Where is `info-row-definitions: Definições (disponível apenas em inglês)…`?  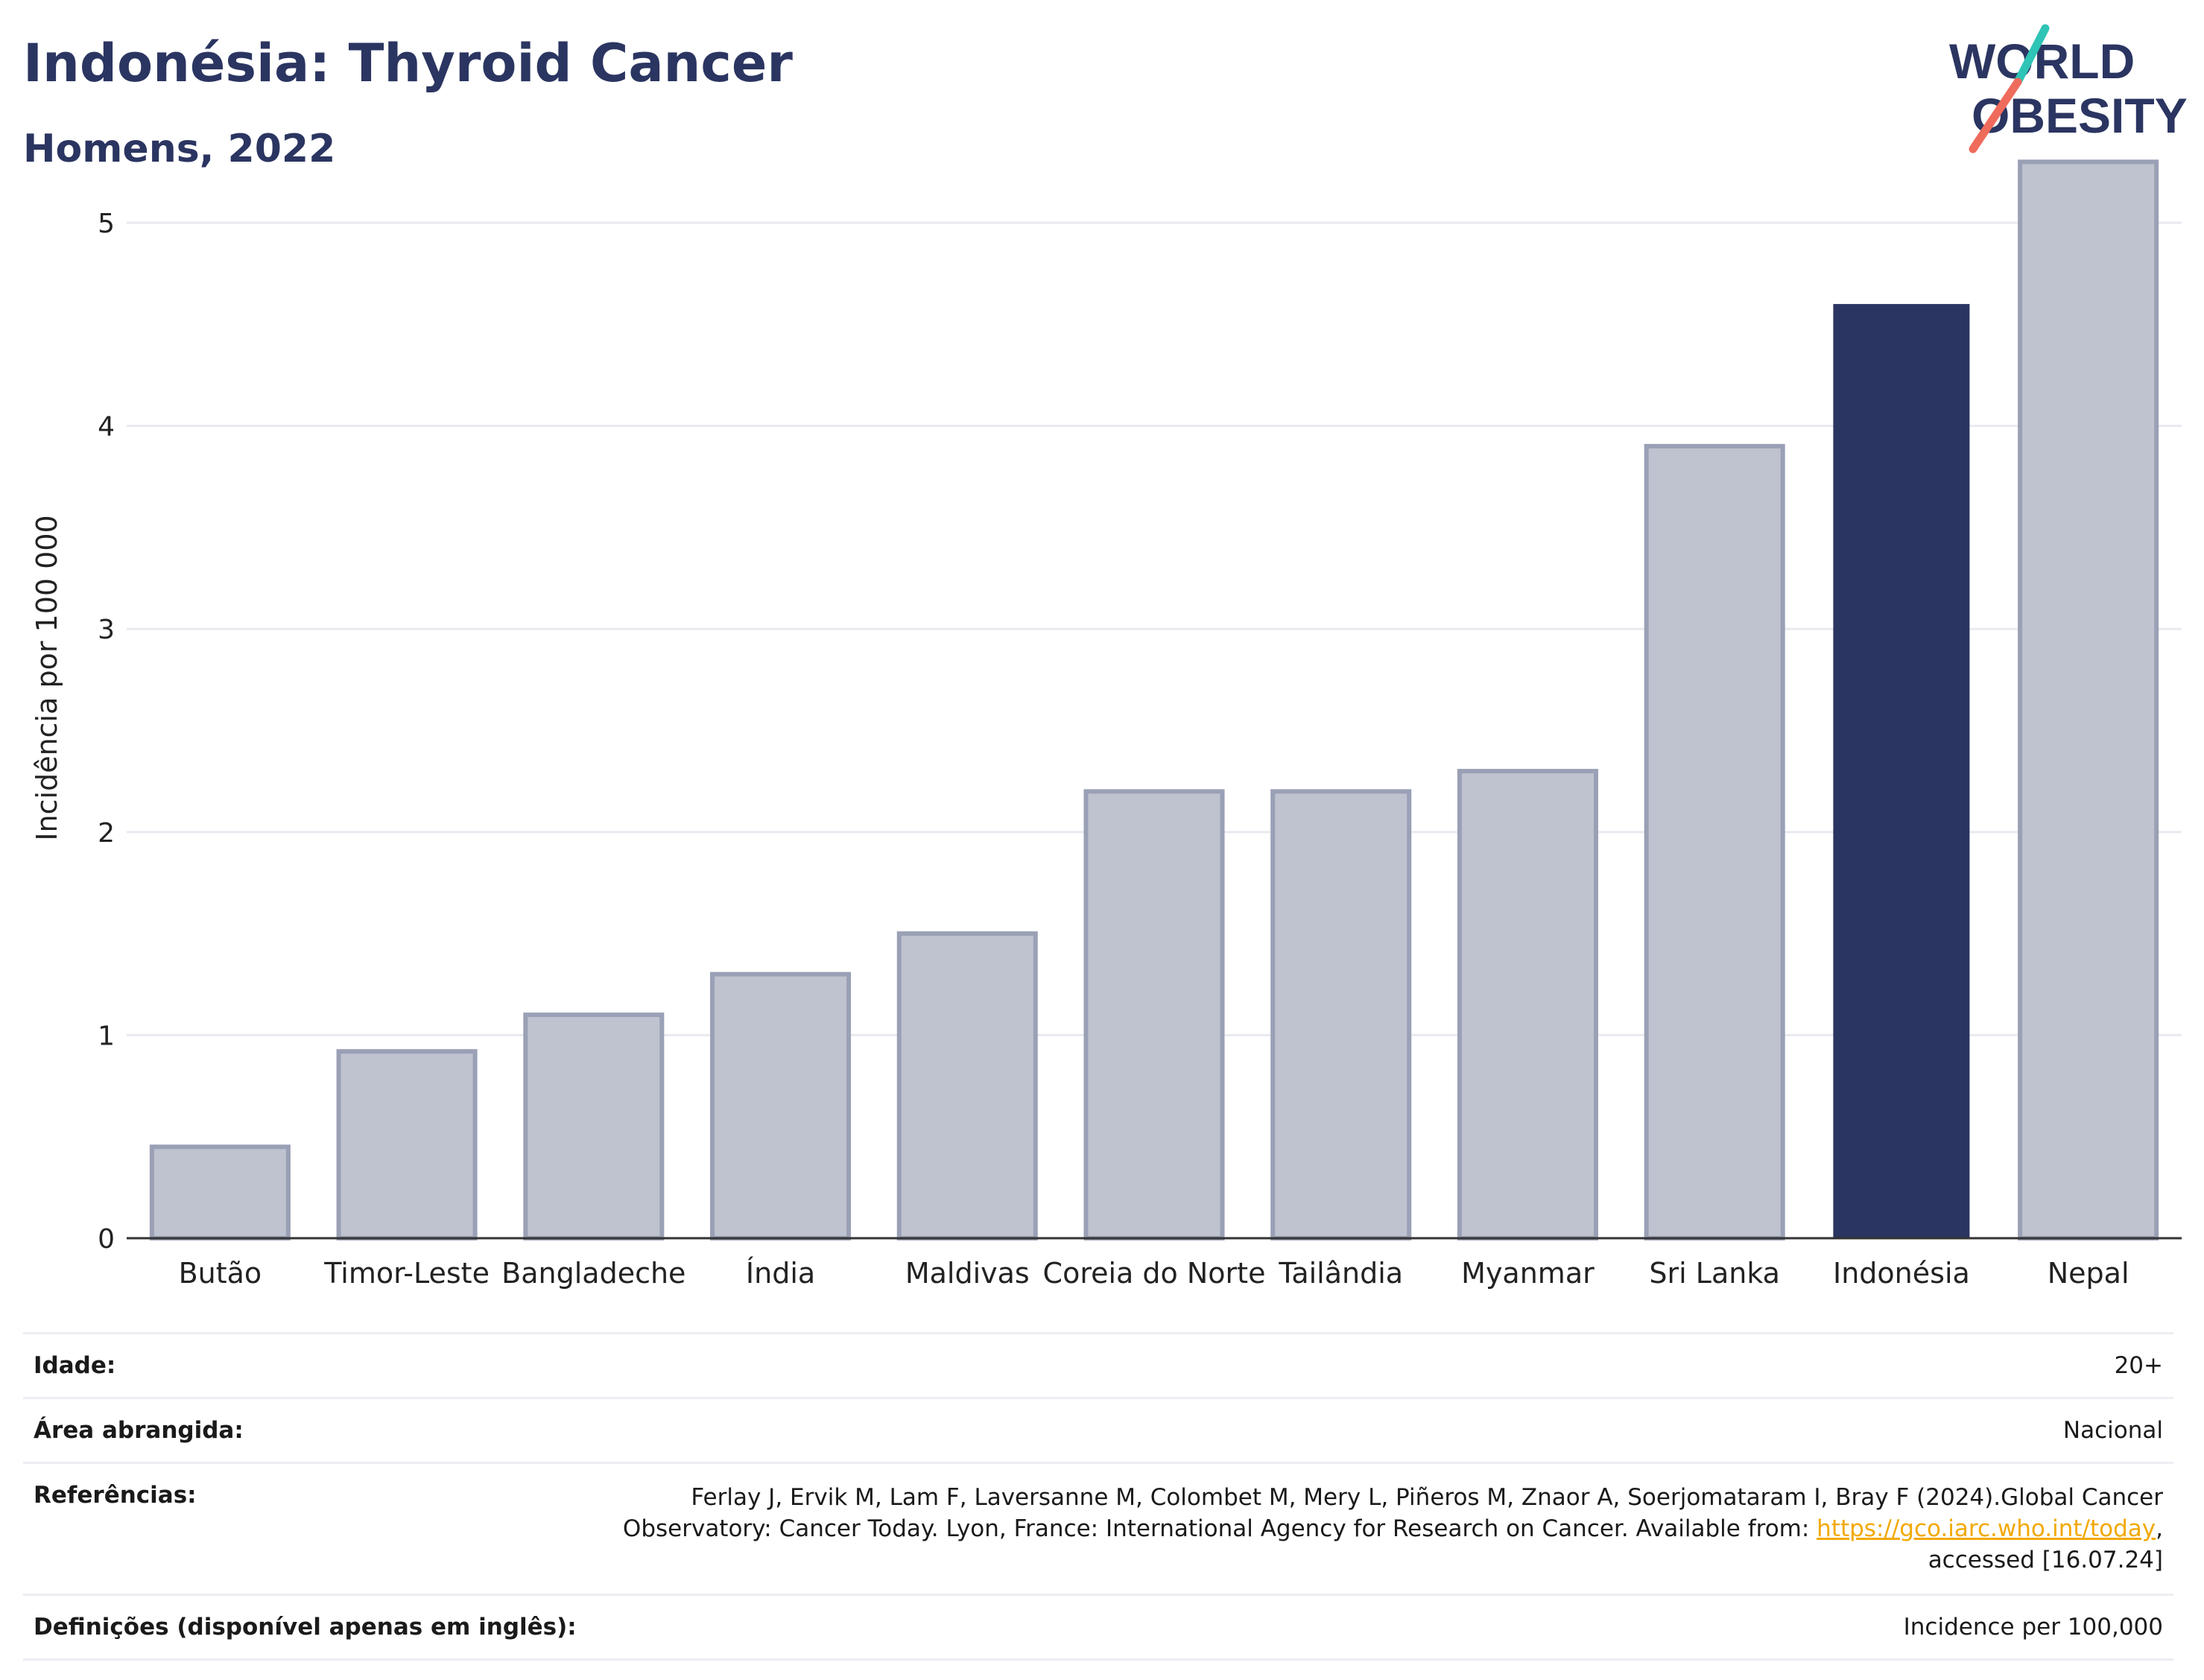
info-row-definitions: Definições (disponível apenas em inglês)… is located at coordinates (1098, 1627).